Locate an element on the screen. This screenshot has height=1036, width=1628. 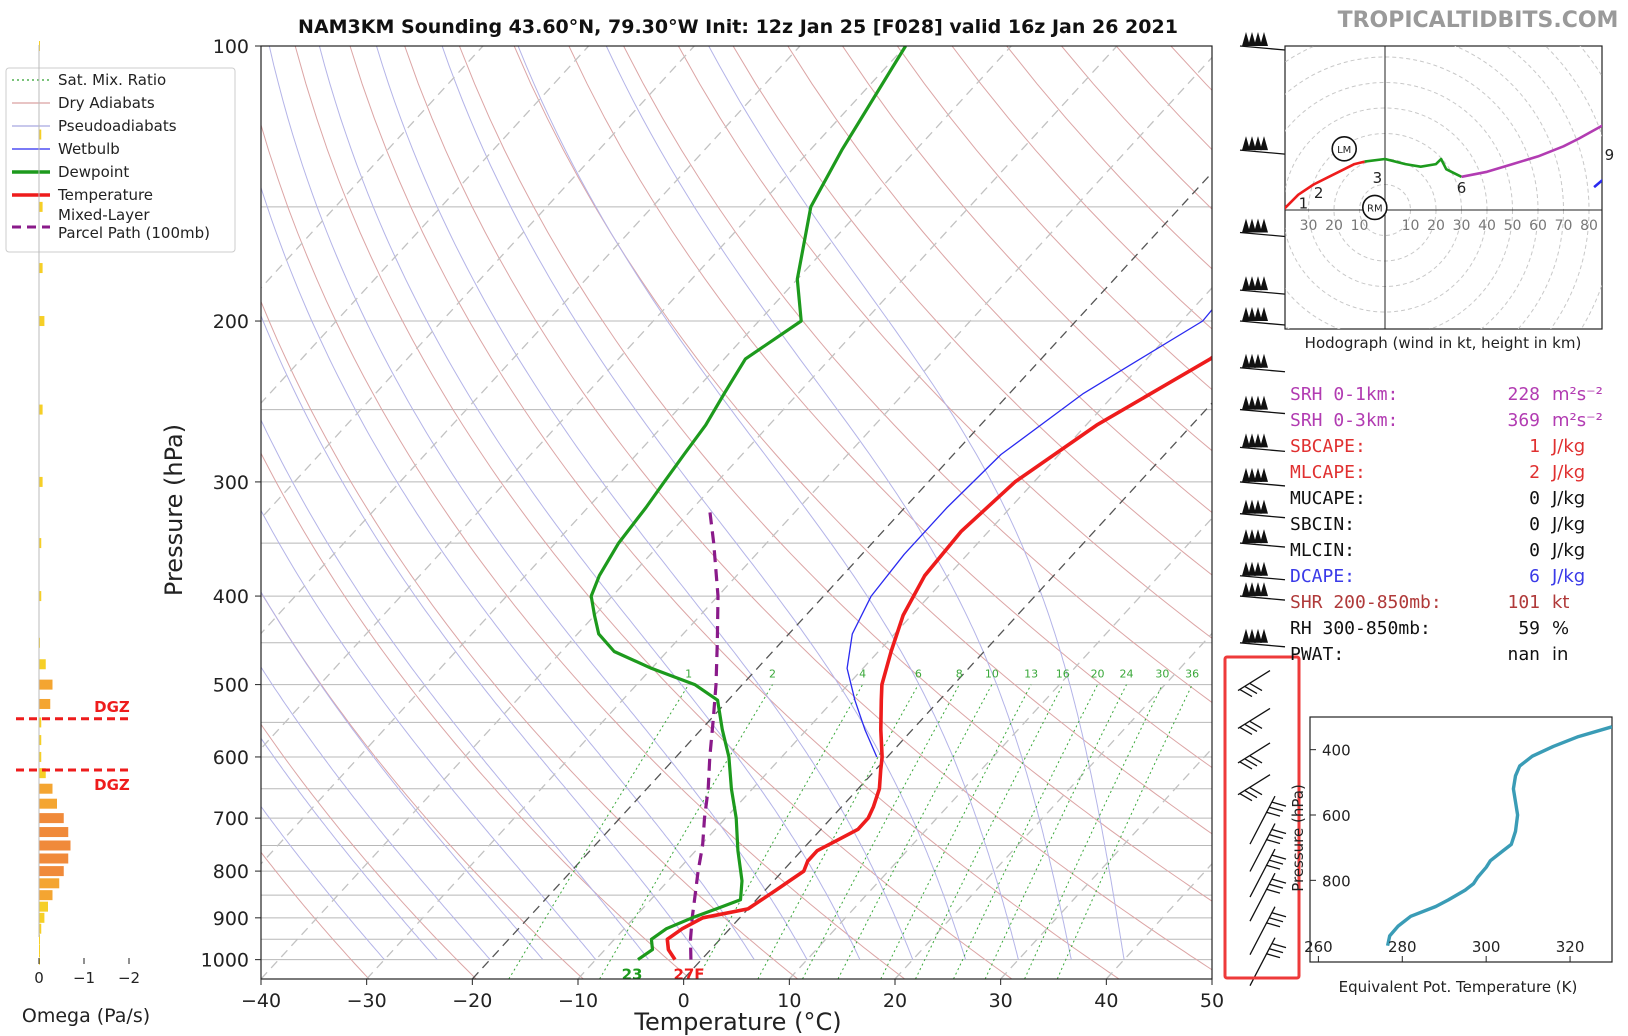
theta-e-x-tick-label: 320 is located at coordinates (1570, 947).